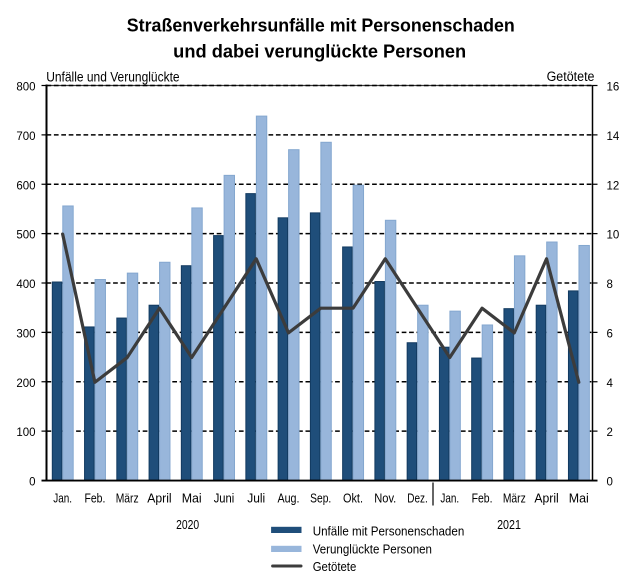  What do you see at coordinates (112, 77) in the screenshot?
I see `svg-text: Unfälle und Verunglückte` at bounding box center [112, 77].